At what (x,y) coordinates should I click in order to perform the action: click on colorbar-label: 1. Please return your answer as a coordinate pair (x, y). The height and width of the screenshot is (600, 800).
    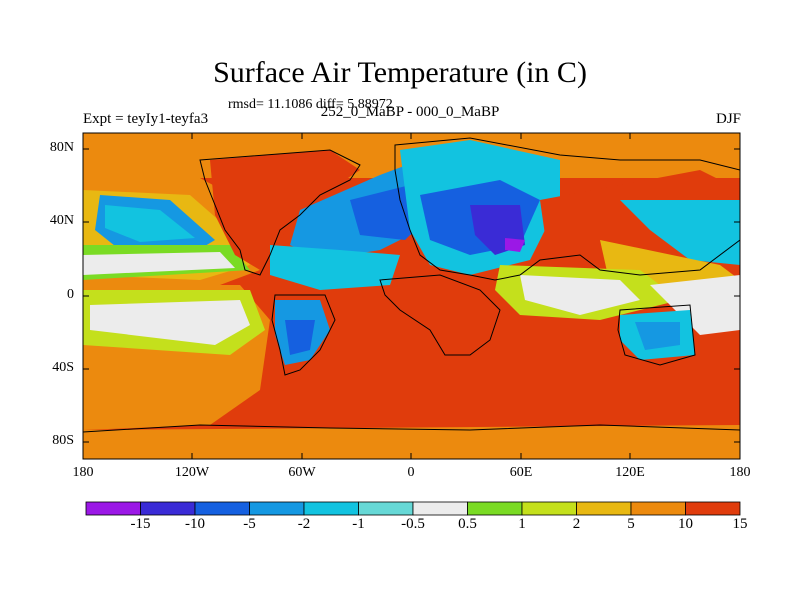
    Looking at the image, I should click on (522, 524).